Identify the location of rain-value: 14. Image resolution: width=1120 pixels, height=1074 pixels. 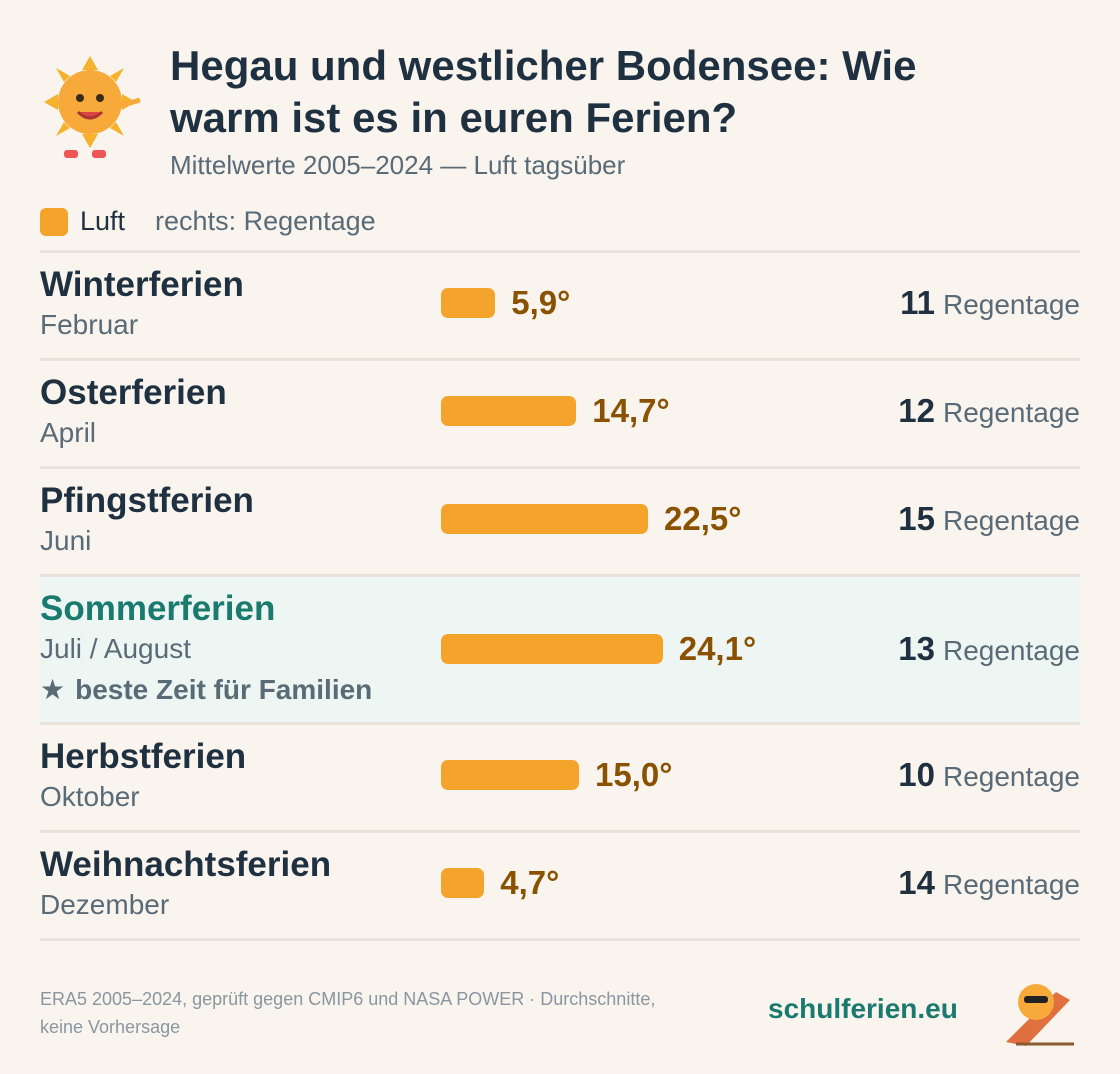
(916, 882).